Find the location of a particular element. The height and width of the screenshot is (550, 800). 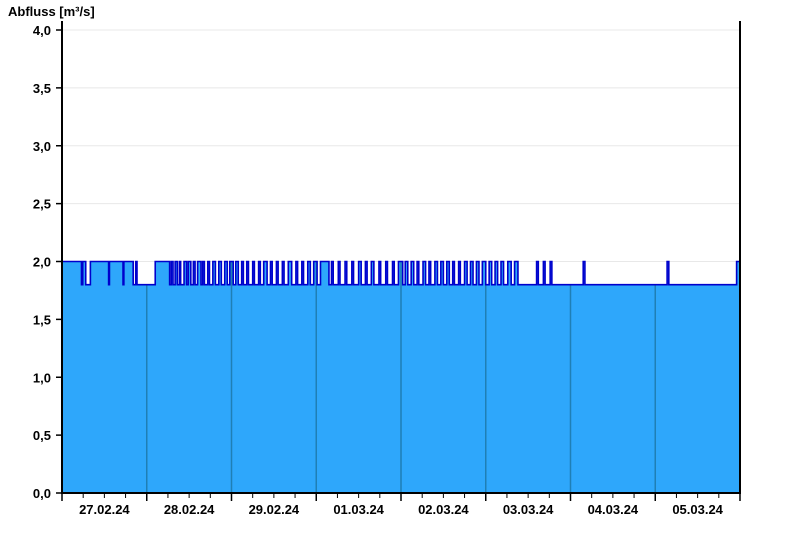

y-tick-label: 0,0 is located at coordinates (42, 493).